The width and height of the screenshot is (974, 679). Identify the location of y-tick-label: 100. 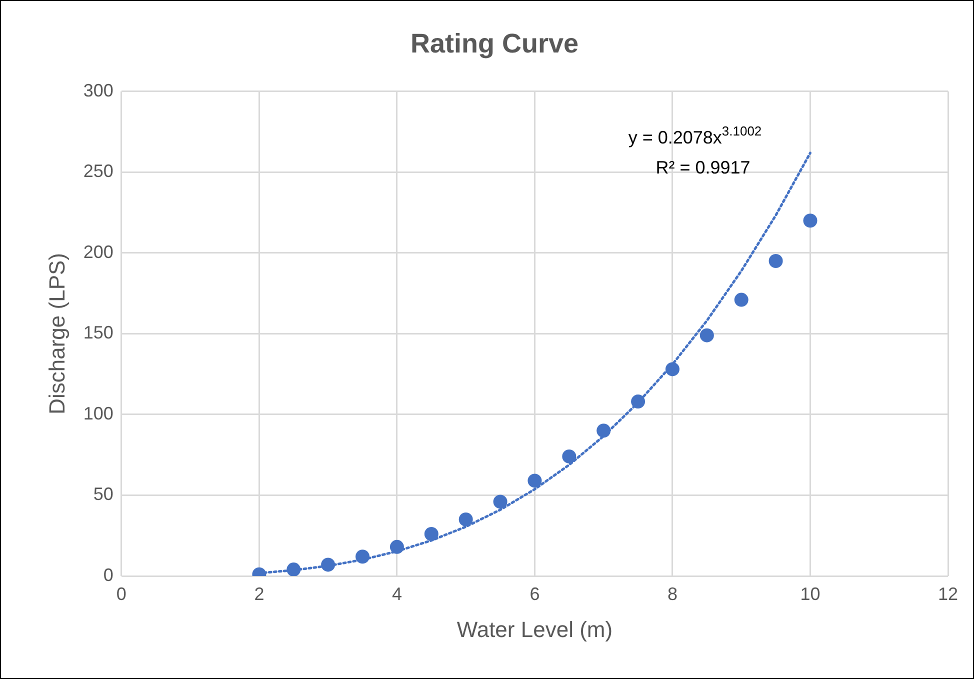
(98, 413).